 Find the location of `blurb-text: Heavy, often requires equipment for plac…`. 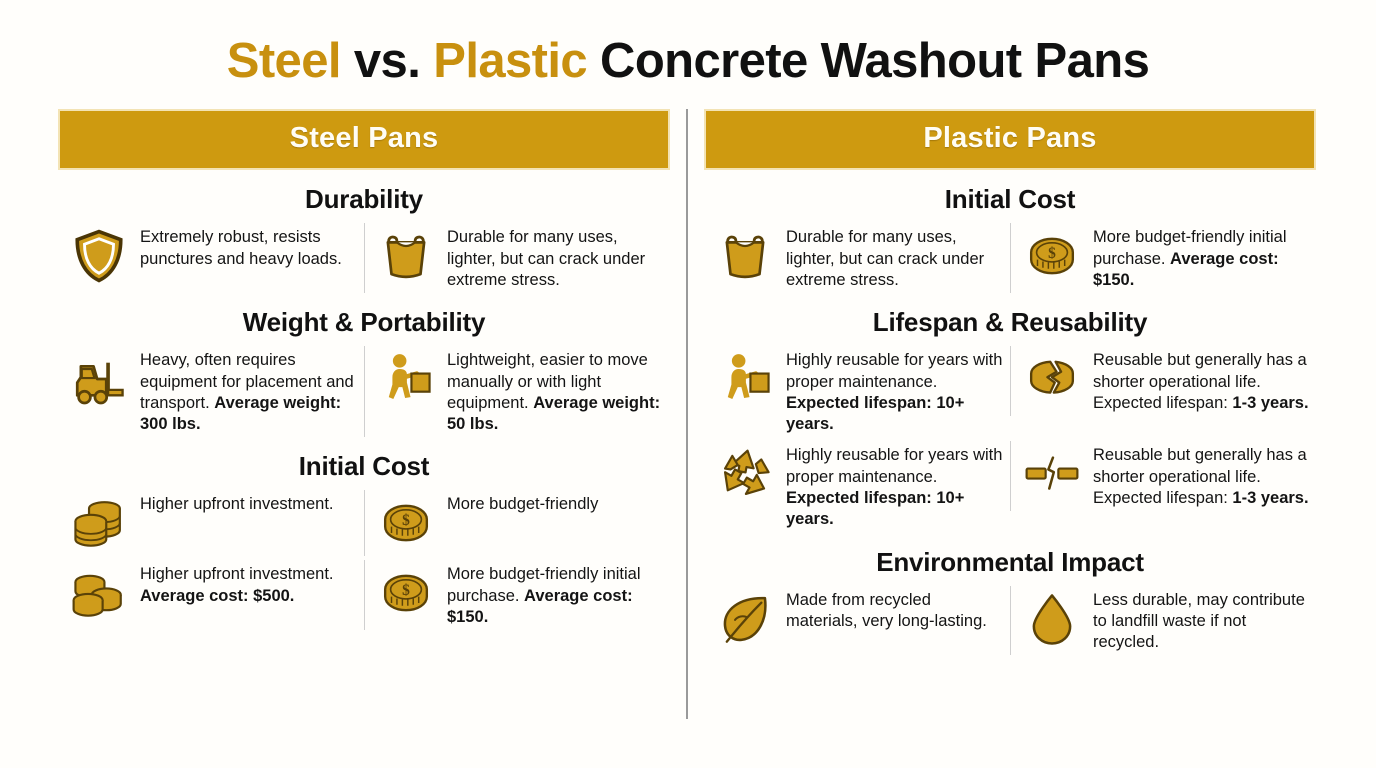

blurb-text: Heavy, often requires equipment for plac… is located at coordinates (249, 391).